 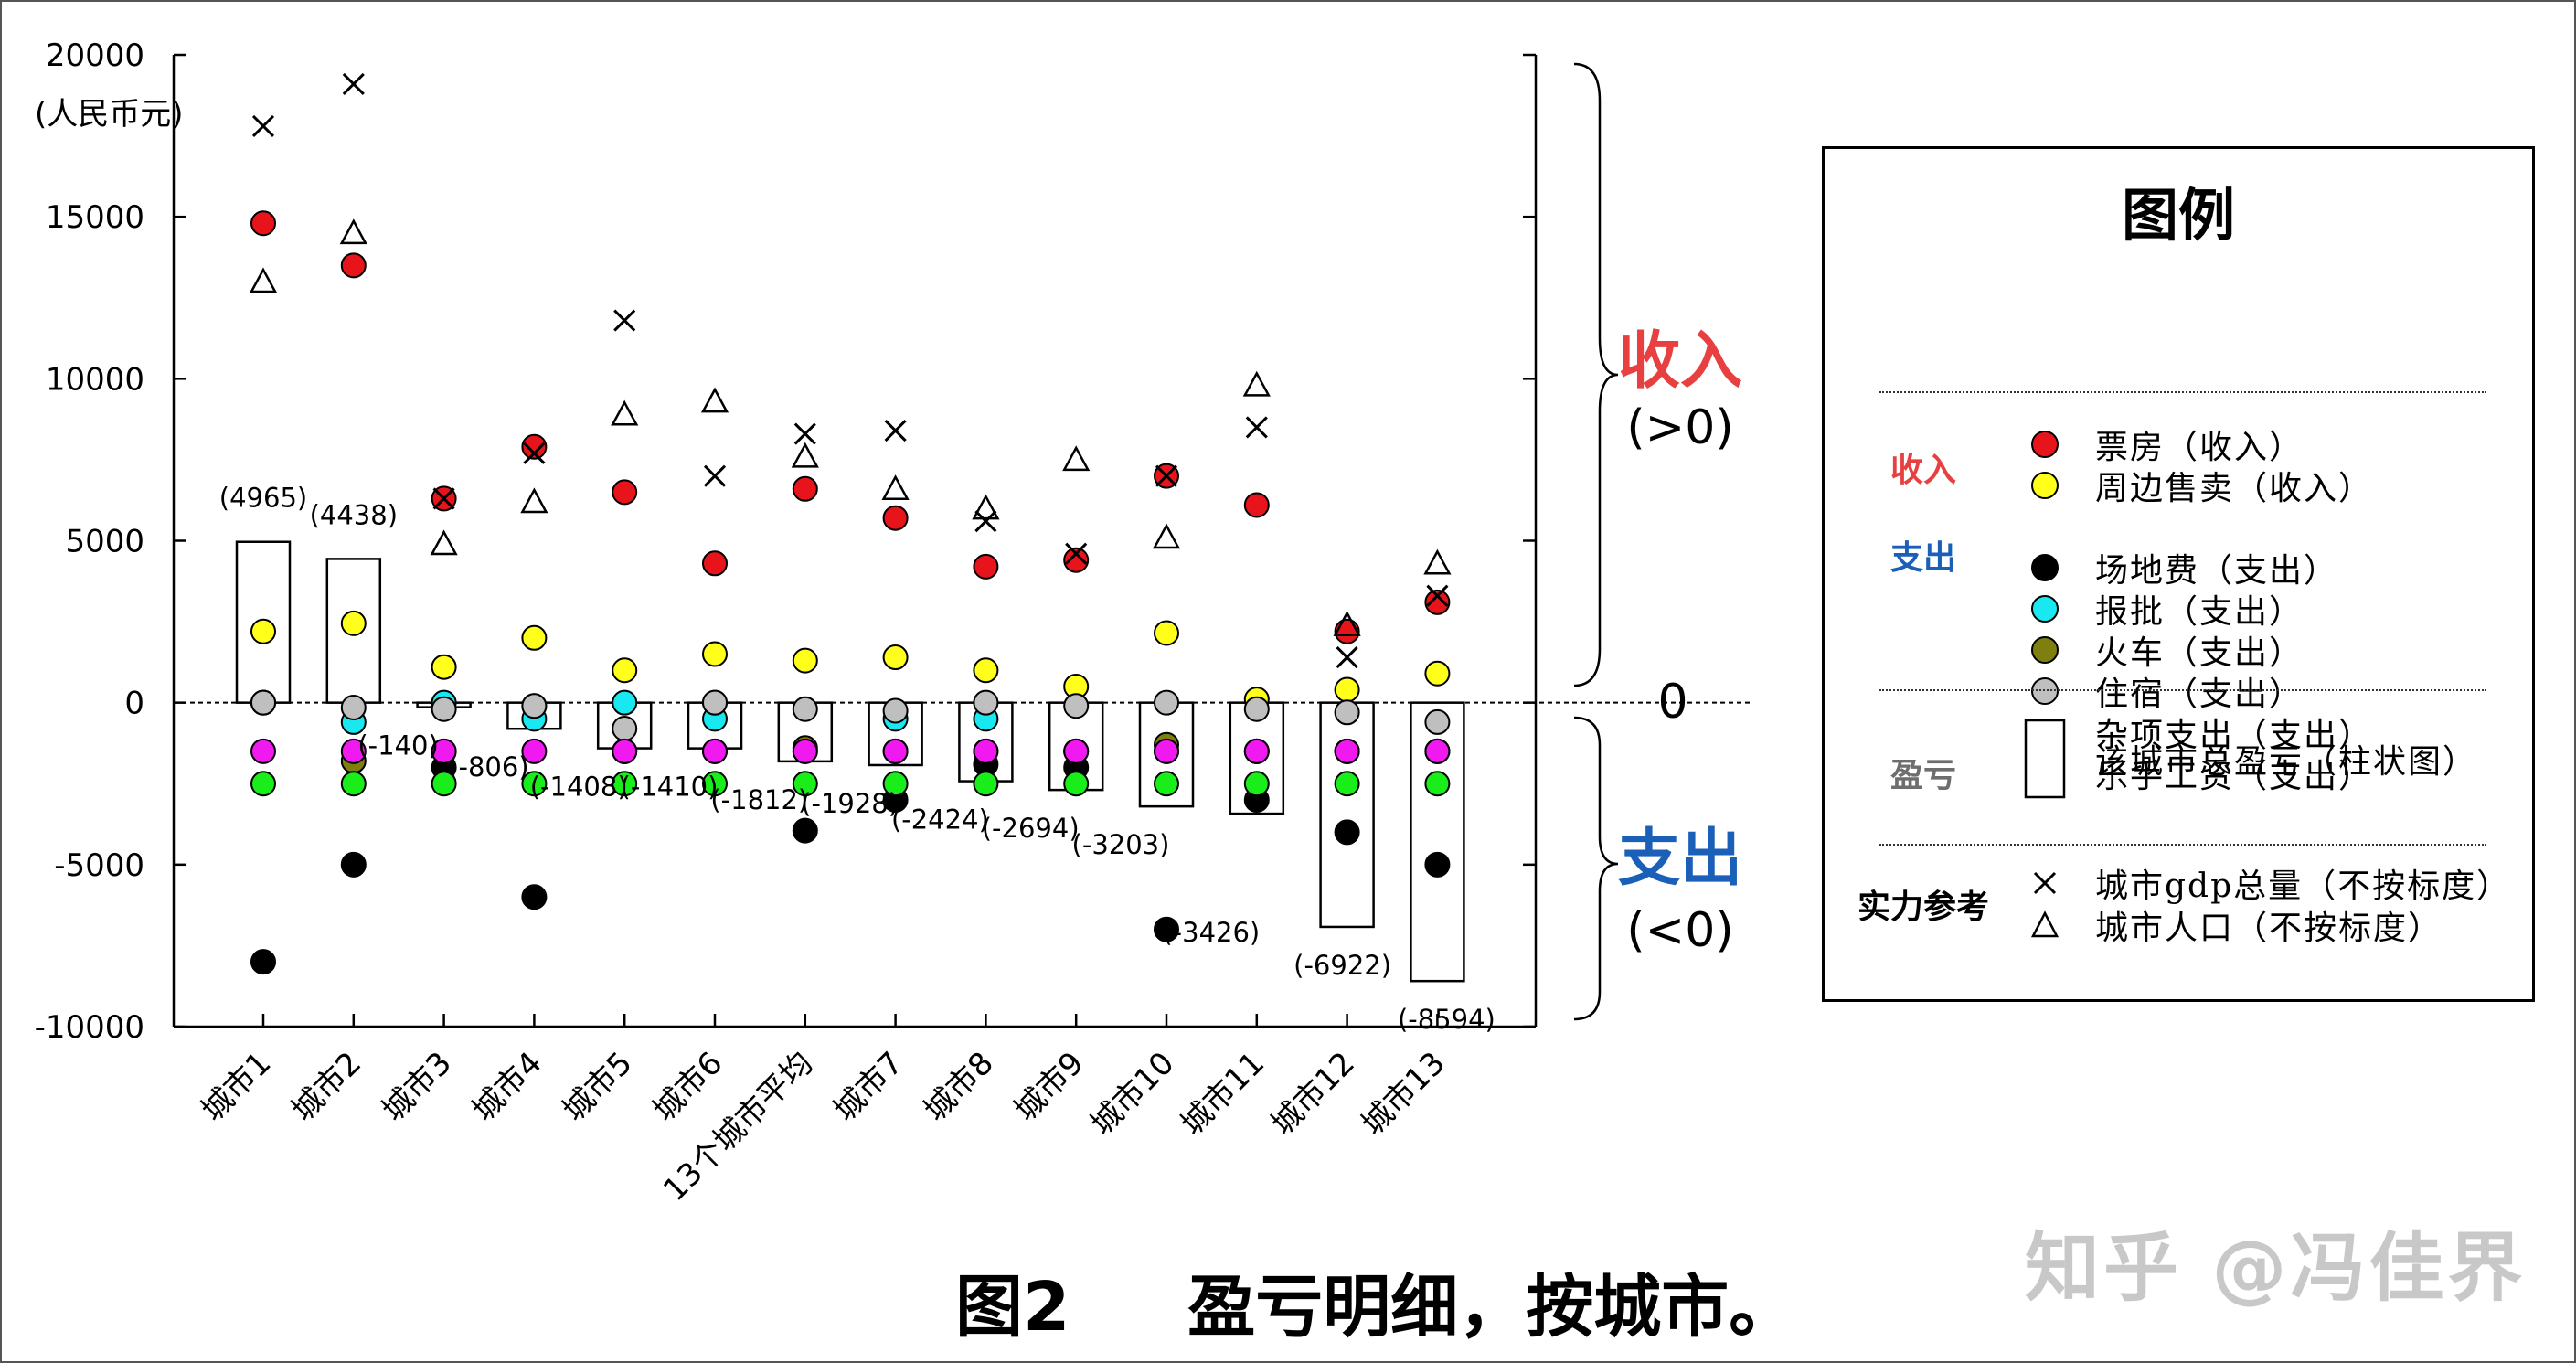 I want to click on bar-value-label: (4965), so click(x=263, y=499).